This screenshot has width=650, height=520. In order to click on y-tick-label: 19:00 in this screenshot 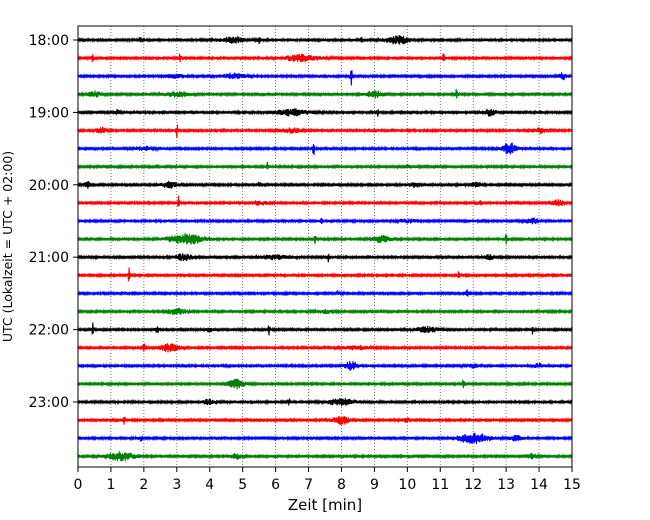, I will do `click(49, 113)`.